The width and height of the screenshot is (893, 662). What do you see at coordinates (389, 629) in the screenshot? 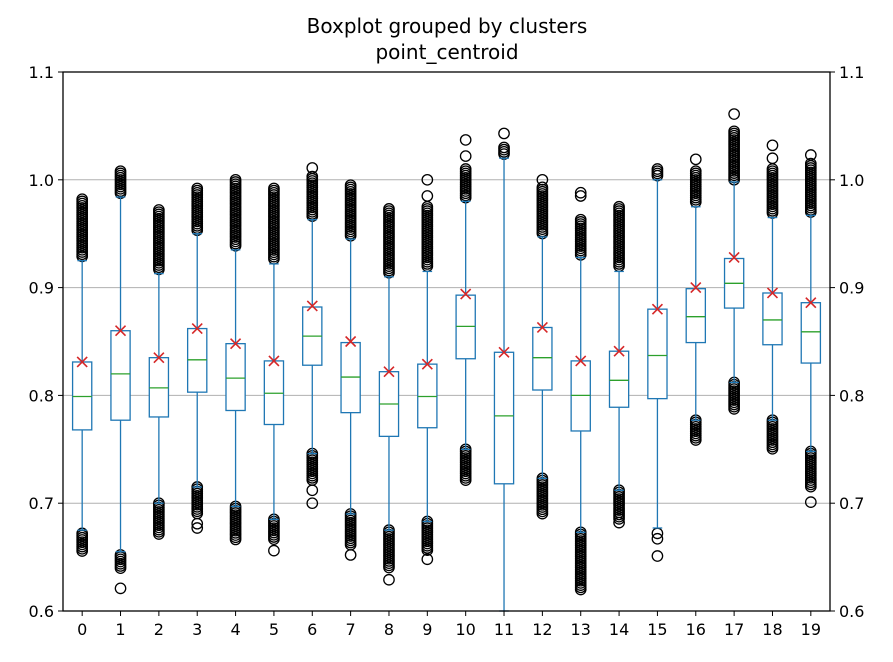
I see `x-tick-label: 8` at bounding box center [389, 629].